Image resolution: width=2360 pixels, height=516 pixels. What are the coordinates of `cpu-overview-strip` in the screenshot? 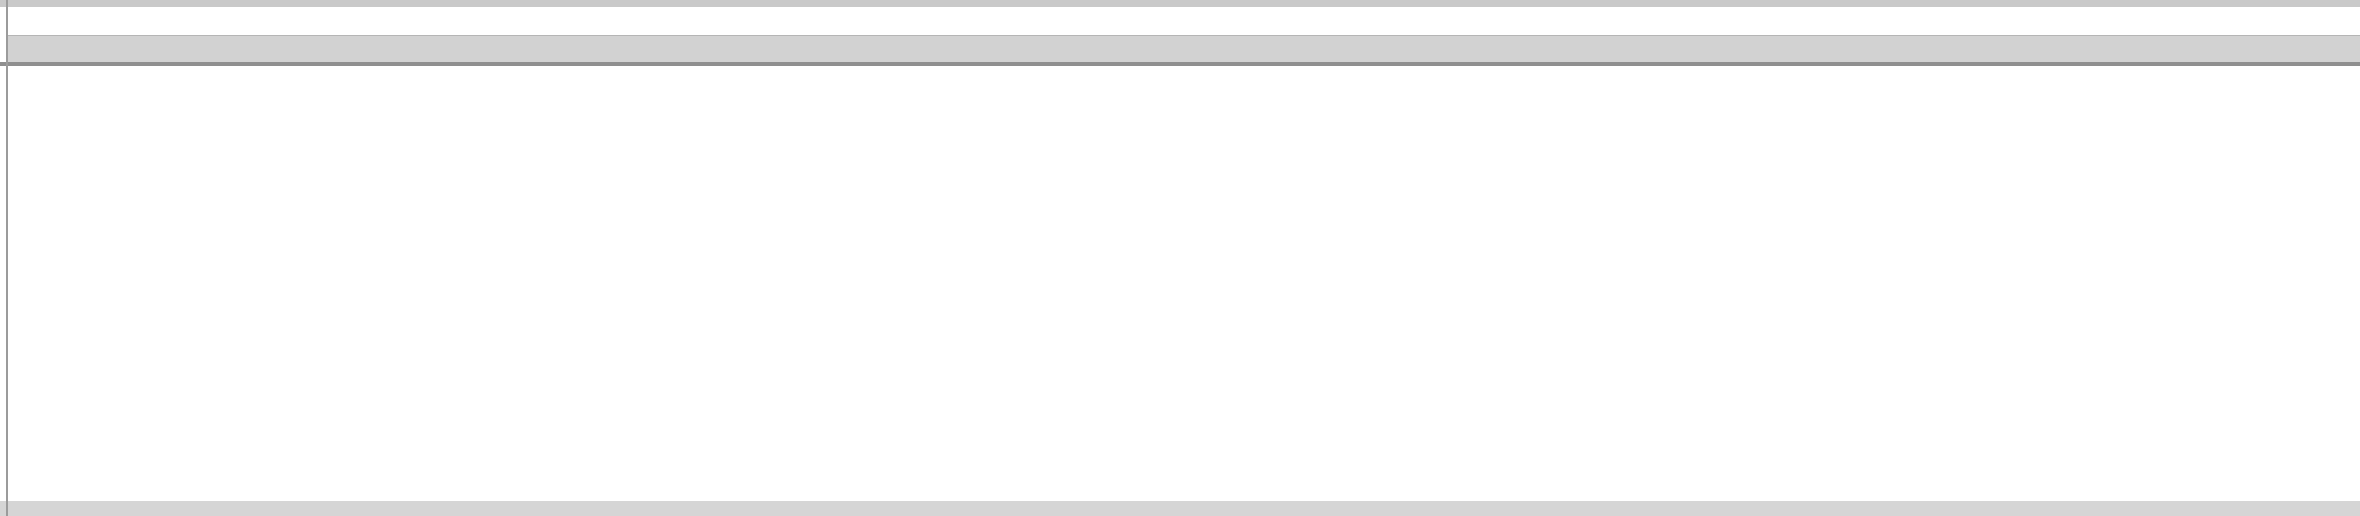 It's located at (1184, 49).